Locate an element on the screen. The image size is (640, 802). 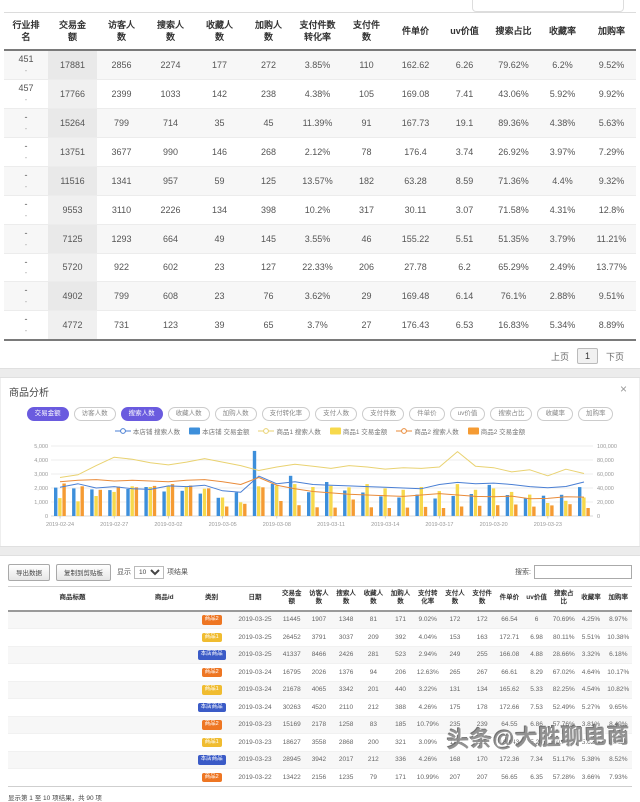
column-header: 日期 is located at coordinates (255, 598).